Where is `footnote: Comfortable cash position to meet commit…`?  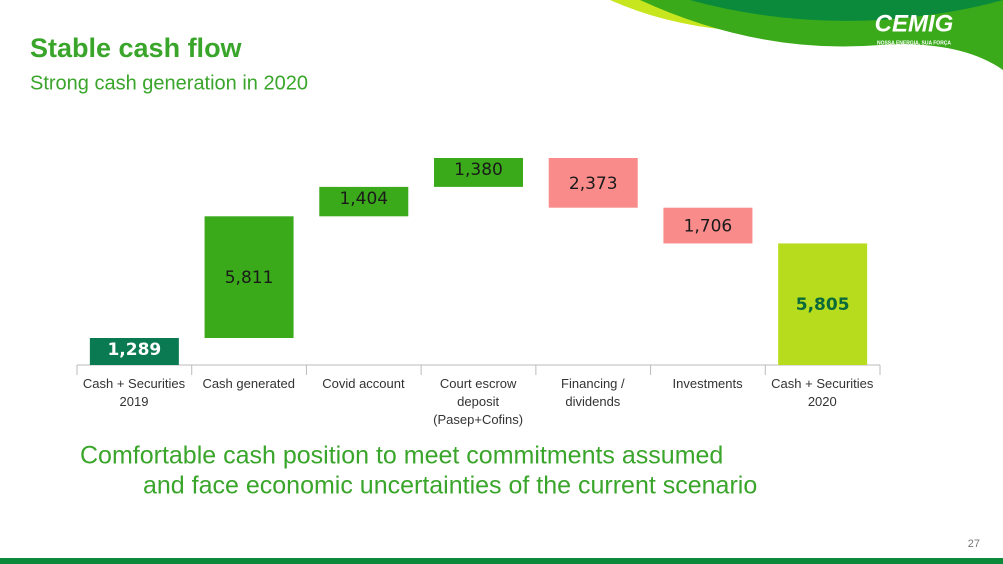 footnote: Comfortable cash position to meet commit… is located at coordinates (401, 456).